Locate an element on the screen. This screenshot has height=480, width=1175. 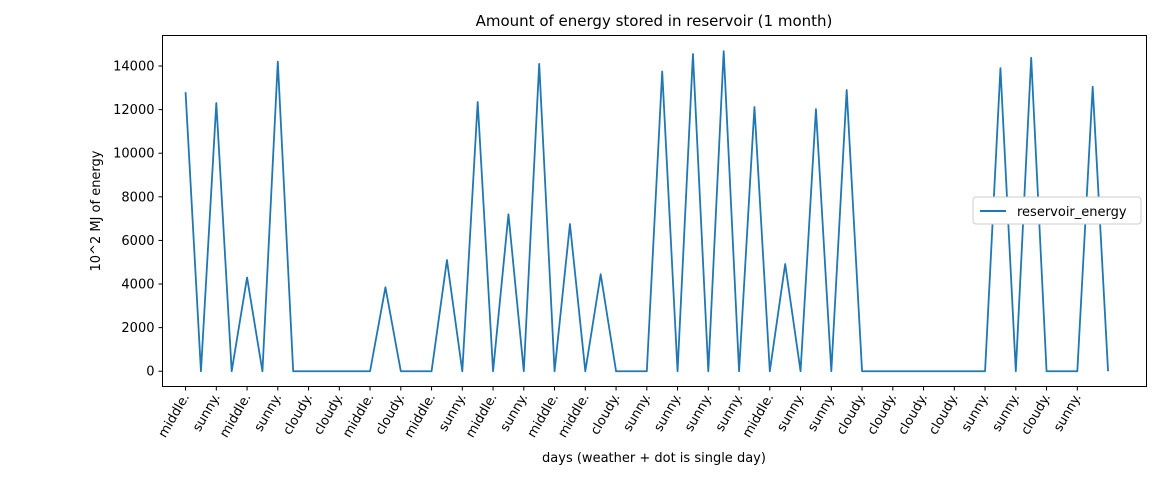
y-axis: 0 2000 4000 6000 8000 10000 12000 14000 is located at coordinates (138, 220).